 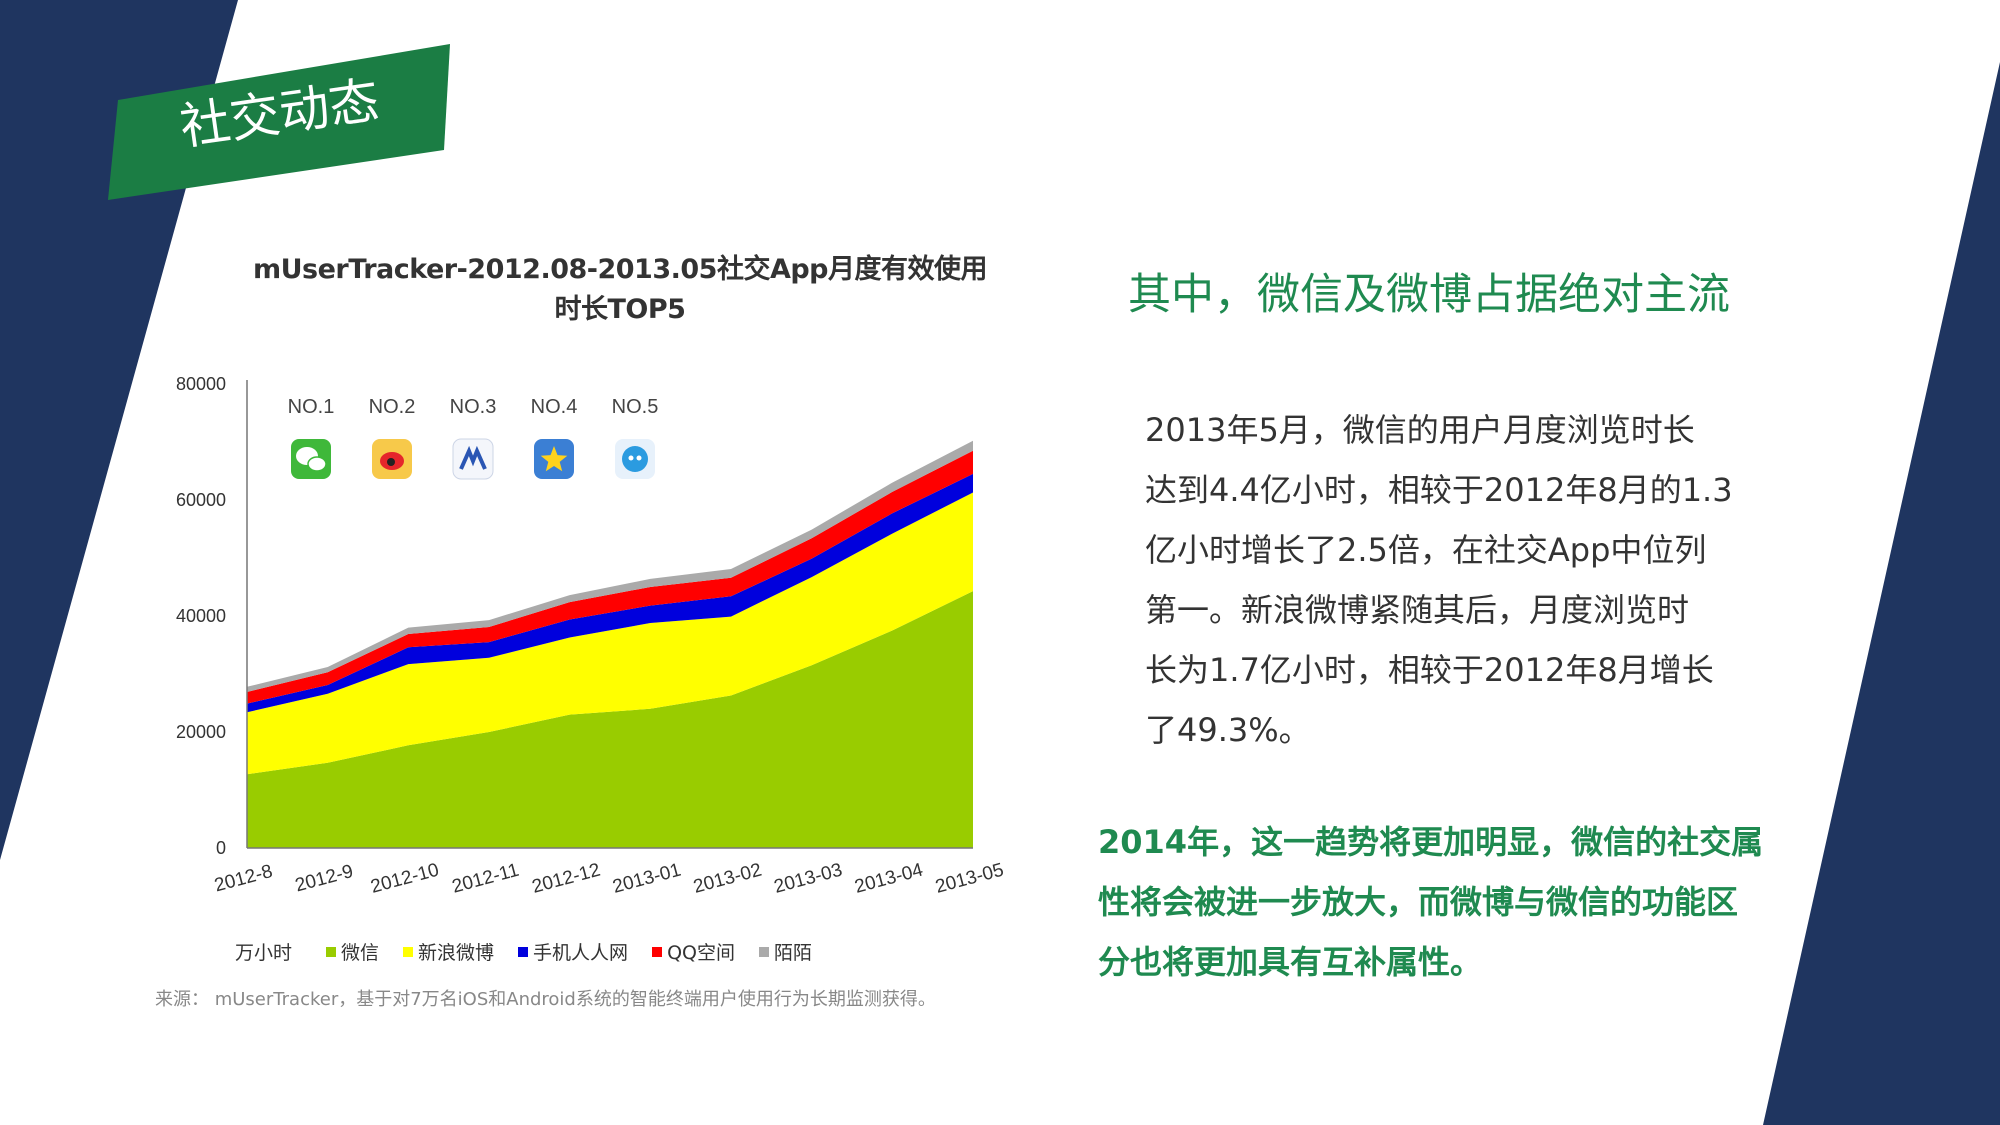 I want to click on legend-label-weibo: 新浪微博, so click(x=456, y=953).